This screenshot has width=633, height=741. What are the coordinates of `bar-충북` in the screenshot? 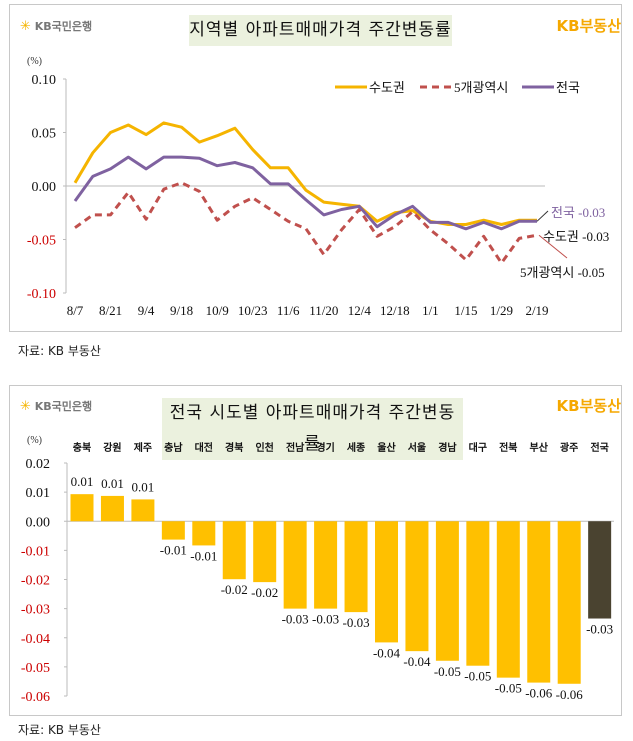 It's located at (82, 508).